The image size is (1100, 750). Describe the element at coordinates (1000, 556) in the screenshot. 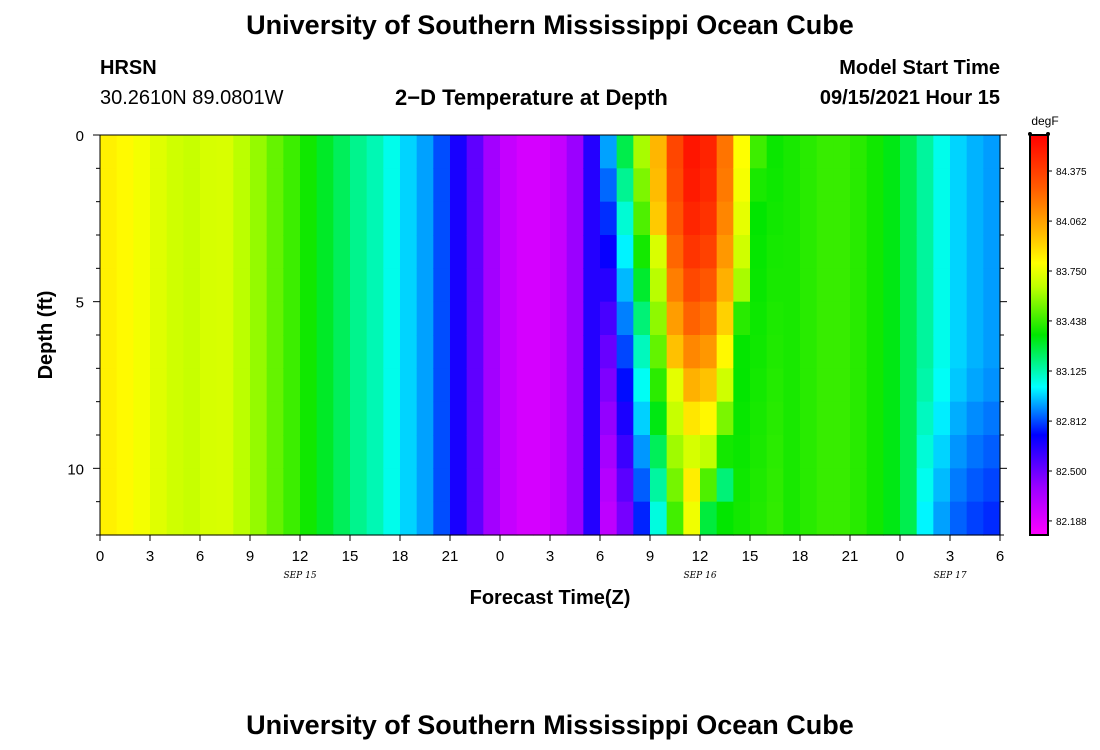

I see `x-tick-label: 6` at that location.